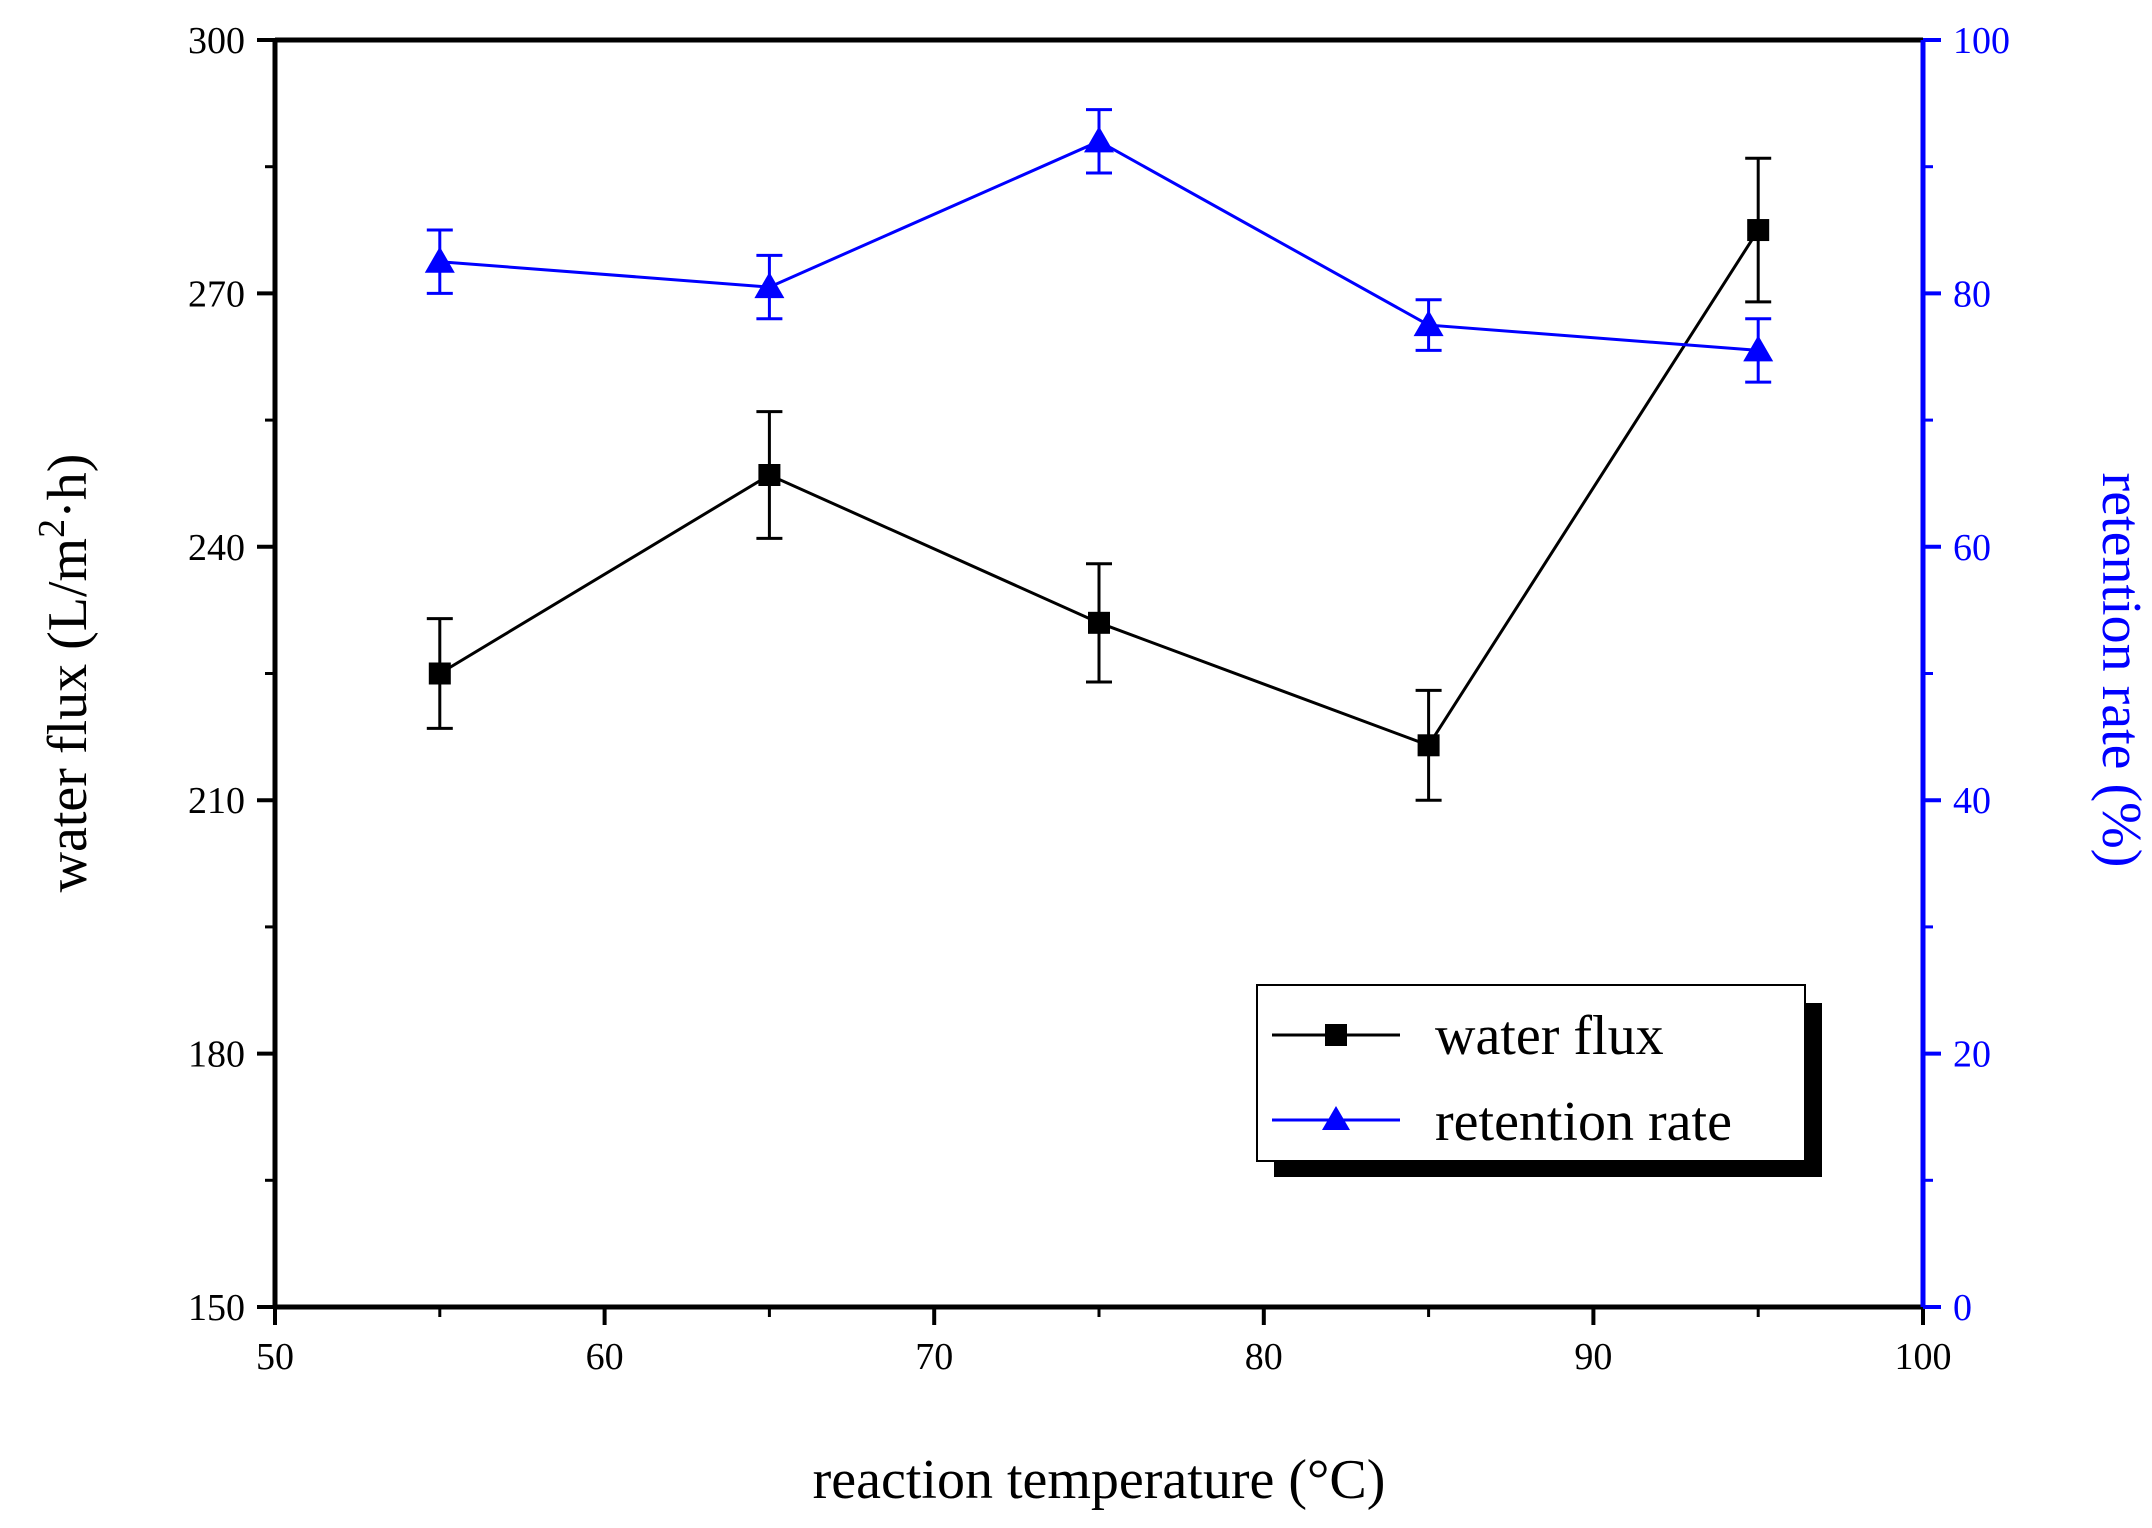  Describe the element at coordinates (934, 1357) in the screenshot. I see `x-tick-label: 70` at that location.